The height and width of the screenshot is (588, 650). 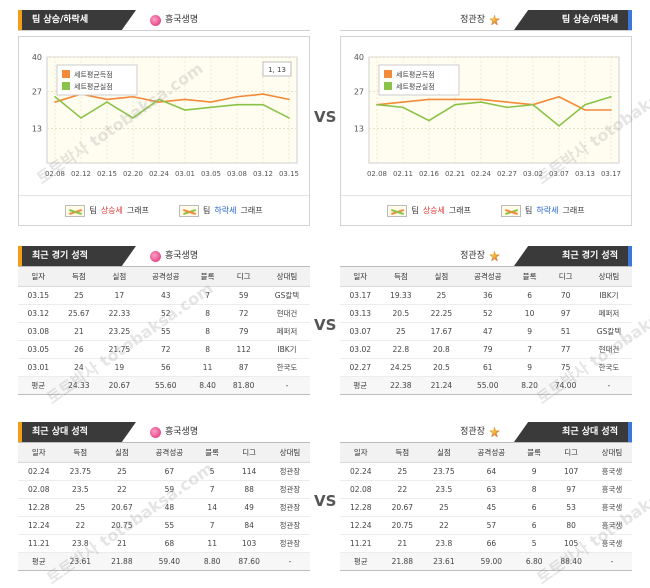 I want to click on table-cell: 70, so click(x=565, y=295).